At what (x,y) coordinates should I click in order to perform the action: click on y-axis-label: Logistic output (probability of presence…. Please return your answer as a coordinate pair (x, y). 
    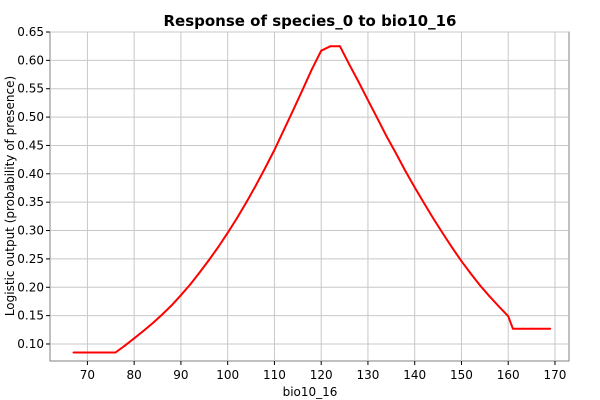
    Looking at the image, I should click on (10, 196).